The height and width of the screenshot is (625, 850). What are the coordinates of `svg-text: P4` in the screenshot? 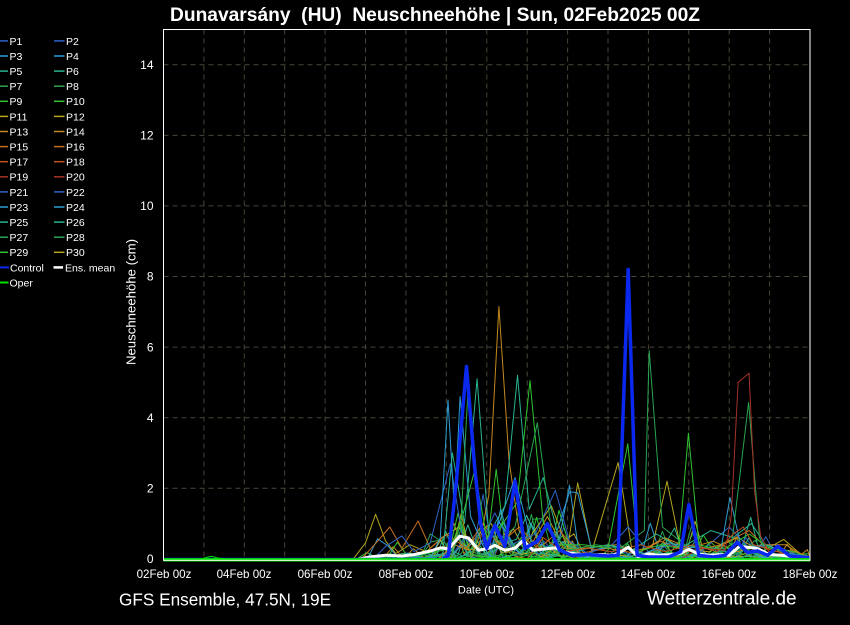 It's located at (72, 57).